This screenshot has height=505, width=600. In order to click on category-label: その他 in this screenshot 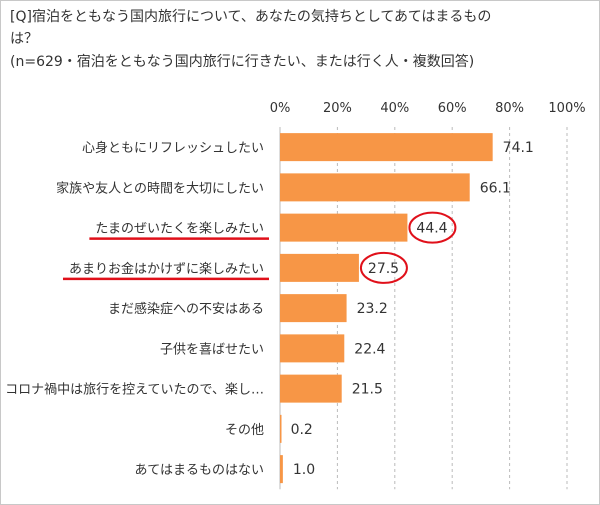, I will do `click(244, 430)`.